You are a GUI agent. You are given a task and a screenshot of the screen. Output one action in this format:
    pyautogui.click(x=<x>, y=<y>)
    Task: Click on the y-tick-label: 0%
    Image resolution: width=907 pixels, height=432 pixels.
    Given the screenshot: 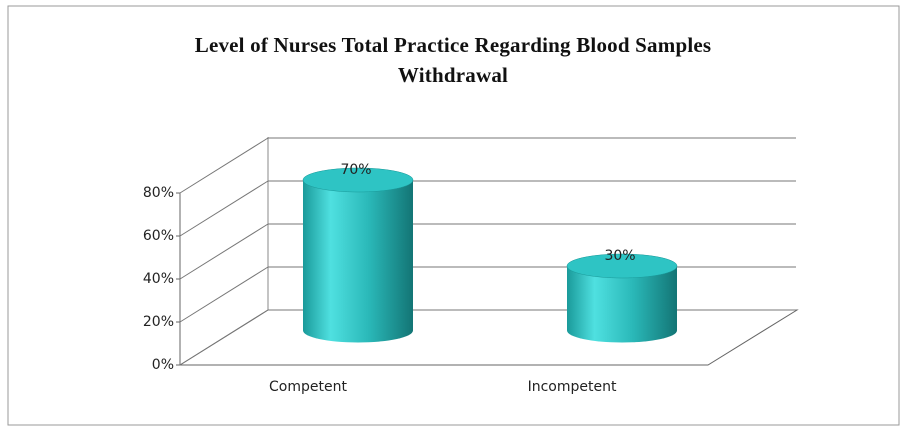 What is the action you would take?
    pyautogui.click(x=163, y=365)
    